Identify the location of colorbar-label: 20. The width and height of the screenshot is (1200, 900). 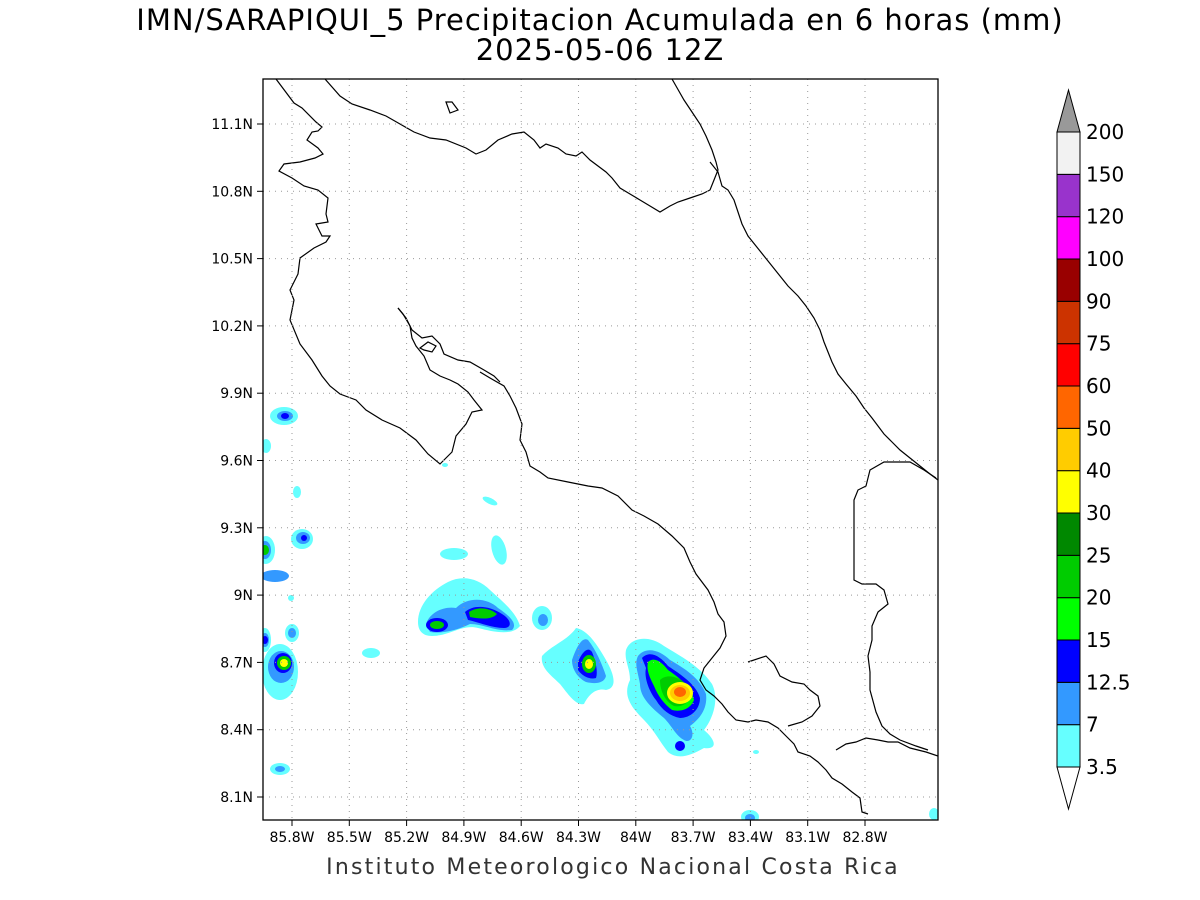
(1098, 598).